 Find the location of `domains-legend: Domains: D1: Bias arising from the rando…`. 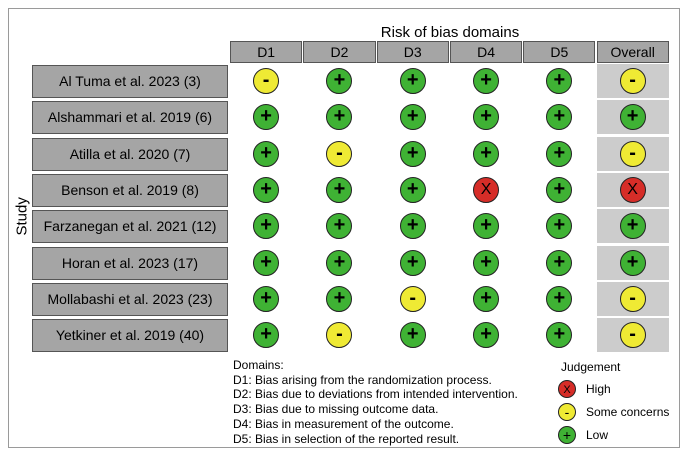

domains-legend: Domains: D1: Bias arising from the rando… is located at coordinates (375, 402).